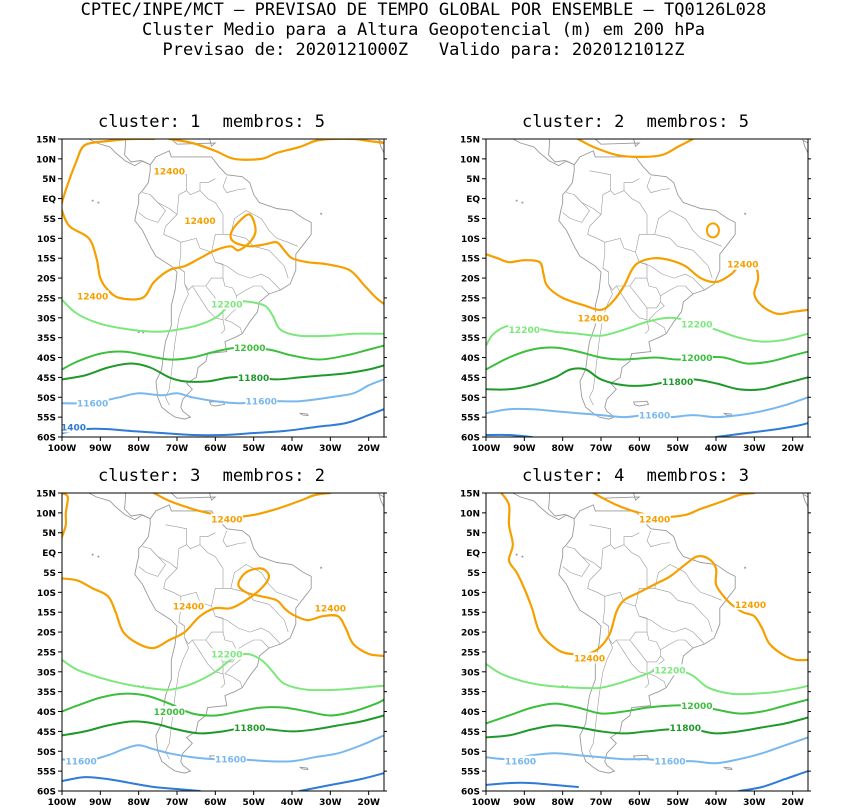 This screenshot has width=847, height=811. Describe the element at coordinates (635, 476) in the screenshot. I see `panel-title: cluster: 4 membros: 3` at that location.